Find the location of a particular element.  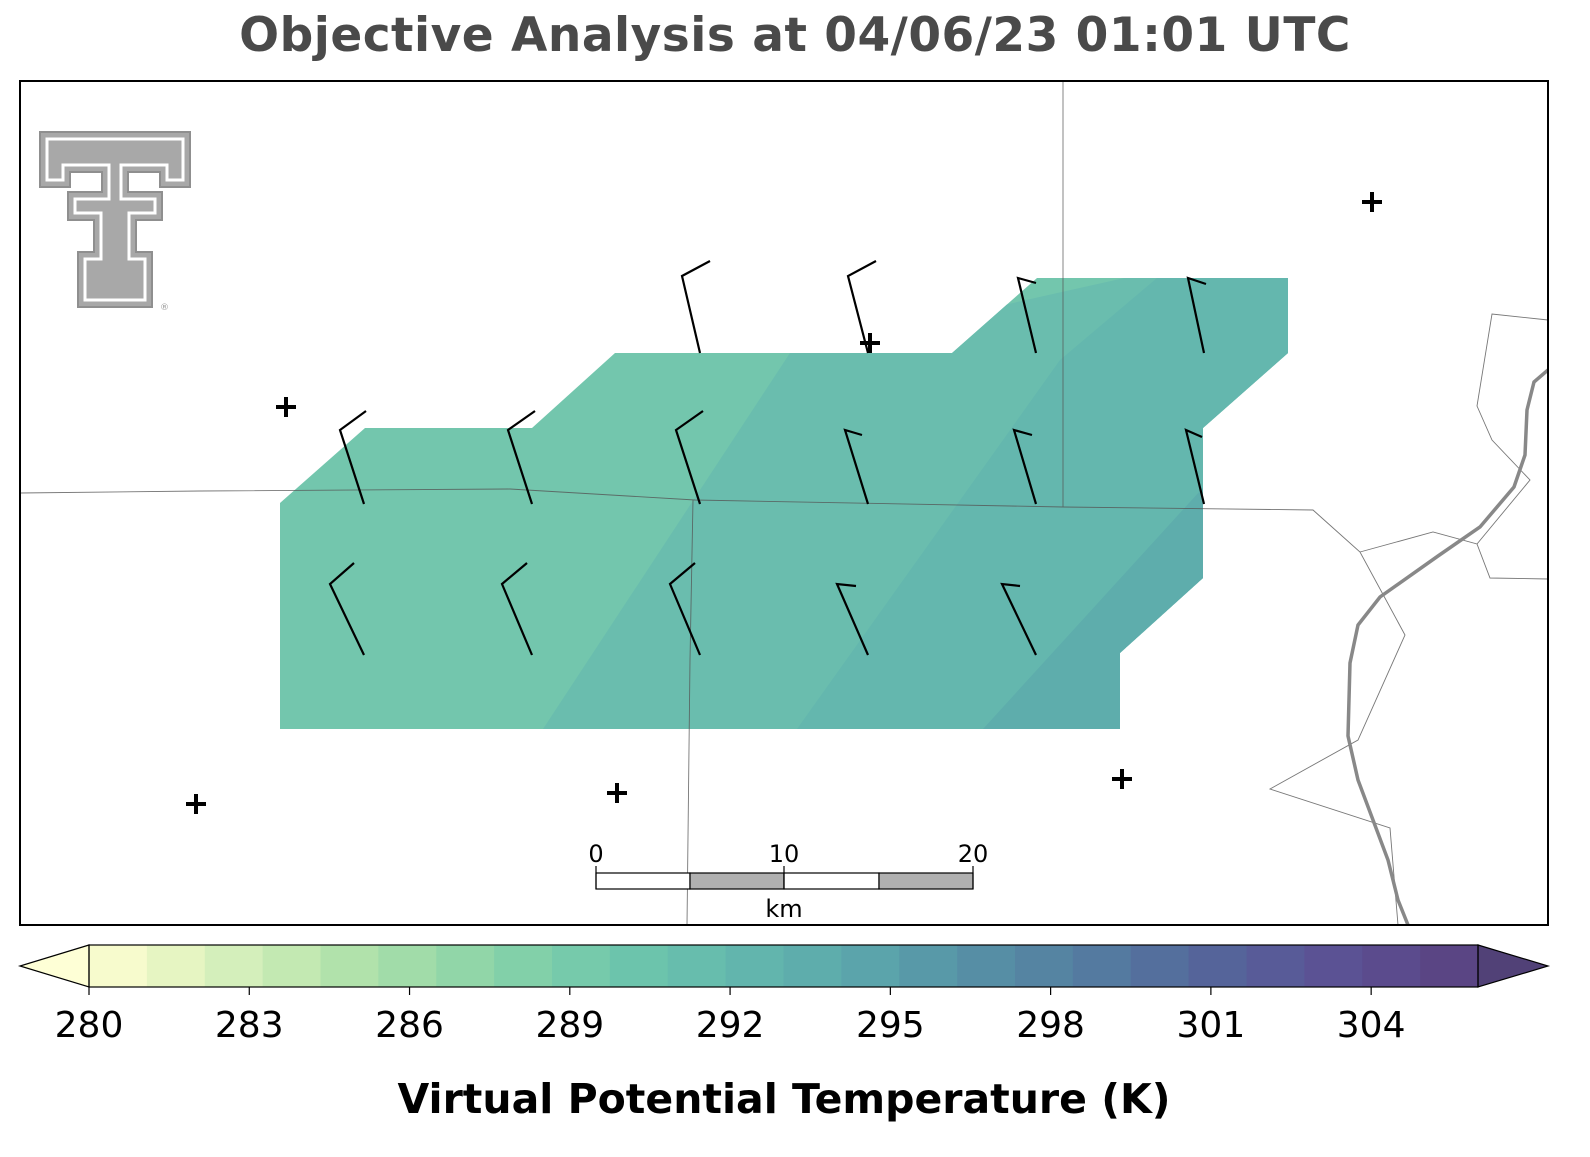

colorbar-cells is located at coordinates (784, 966).